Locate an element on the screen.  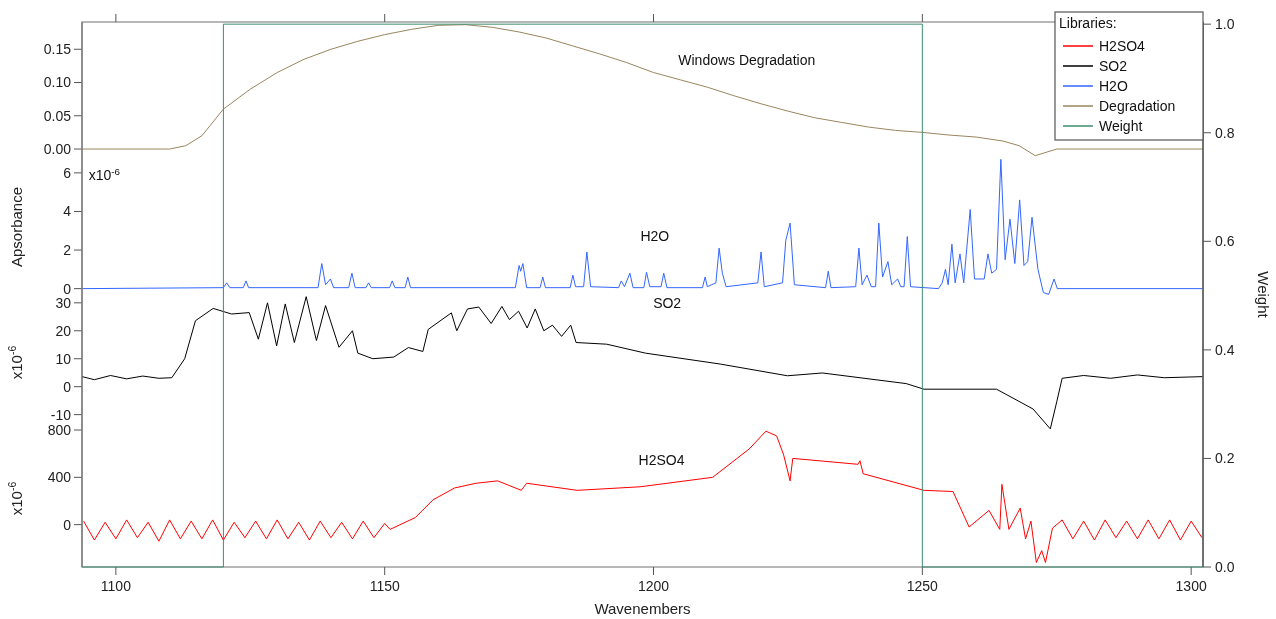
text: Degradation is located at coordinates (1137, 105).